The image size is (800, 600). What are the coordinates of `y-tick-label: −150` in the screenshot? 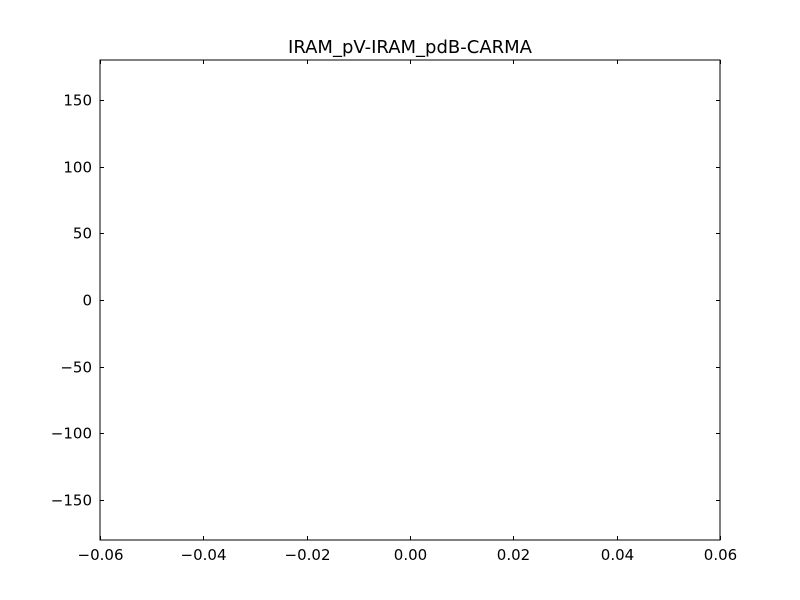 It's located at (71, 501).